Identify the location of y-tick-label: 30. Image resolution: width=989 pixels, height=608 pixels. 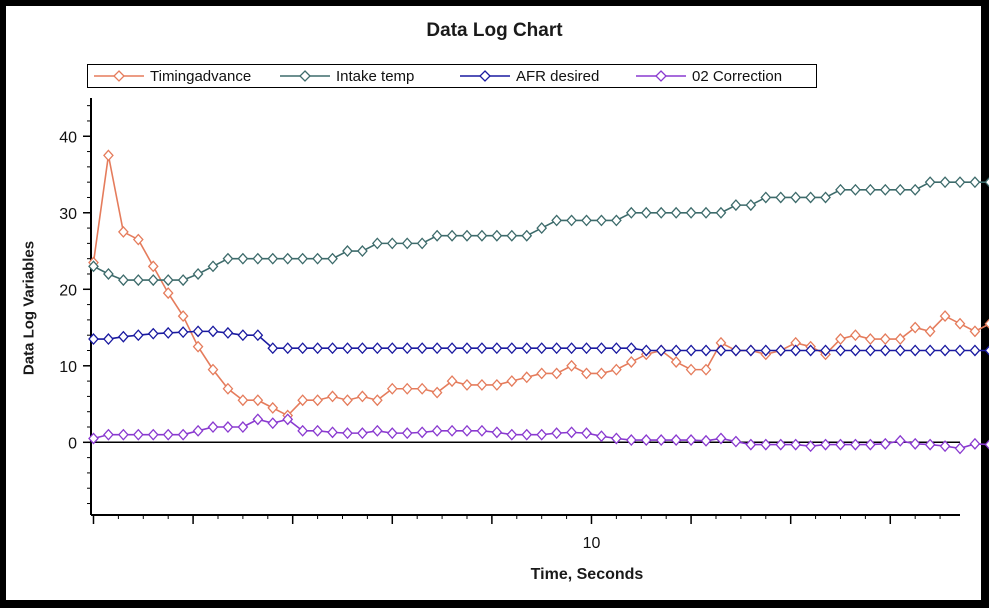
(68, 214).